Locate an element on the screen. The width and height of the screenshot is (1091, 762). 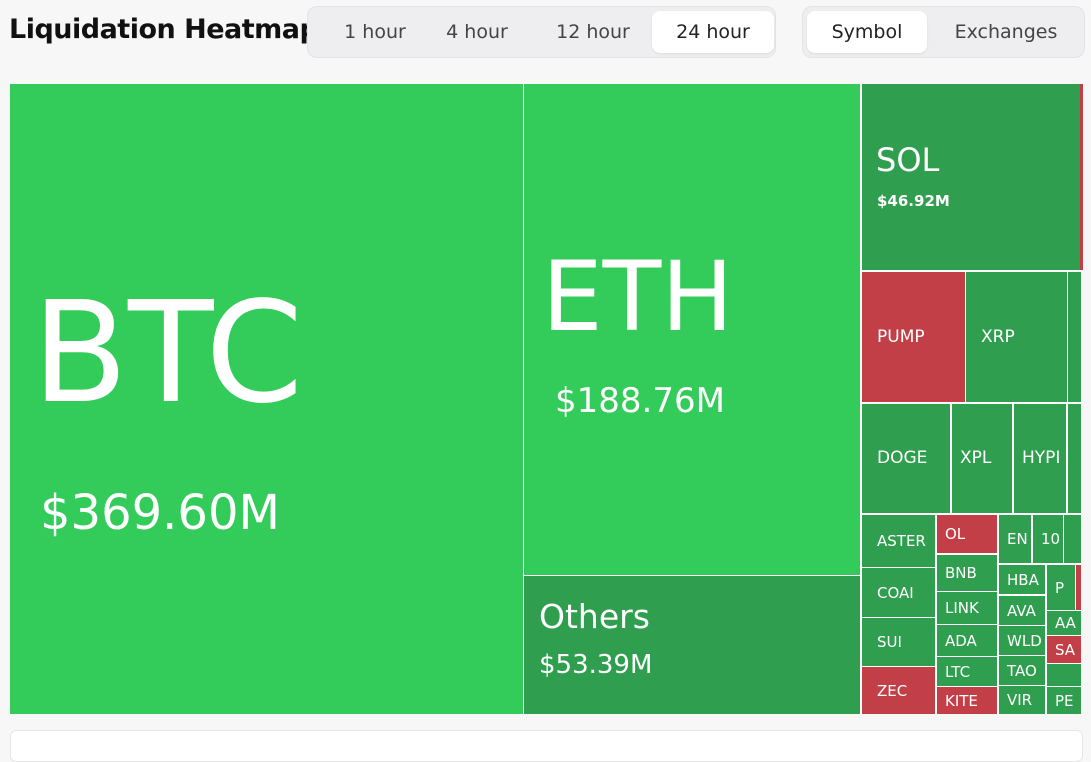
cell-label: XRP is located at coordinates (998, 336).